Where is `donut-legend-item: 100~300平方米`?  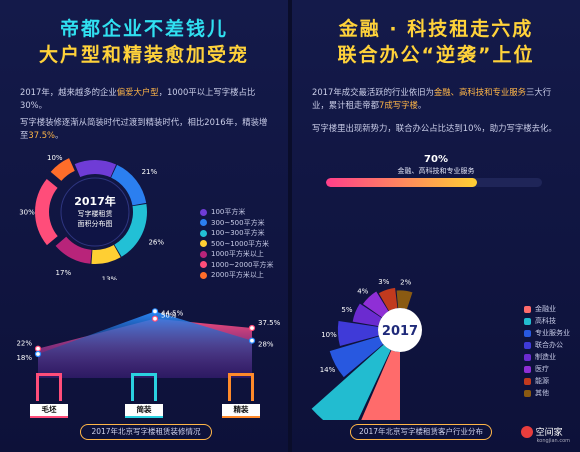
donut-legend-item: 100~300平方米 is located at coordinates (232, 233).